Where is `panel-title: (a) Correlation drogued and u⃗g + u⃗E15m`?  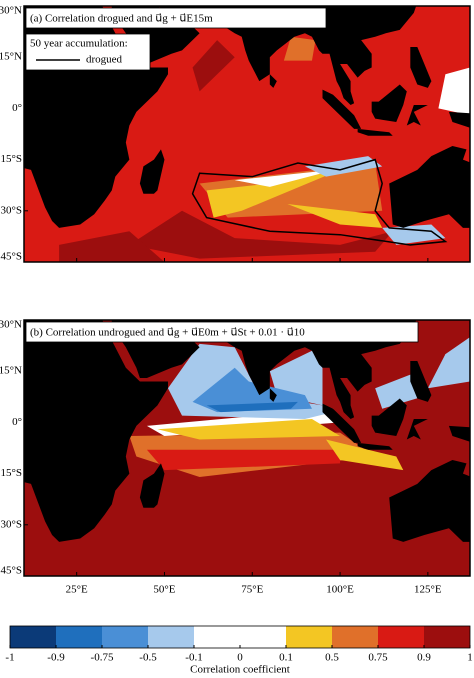 panel-title: (a) Correlation drogued and u⃗g + u⃗E15m is located at coordinates (121, 19).